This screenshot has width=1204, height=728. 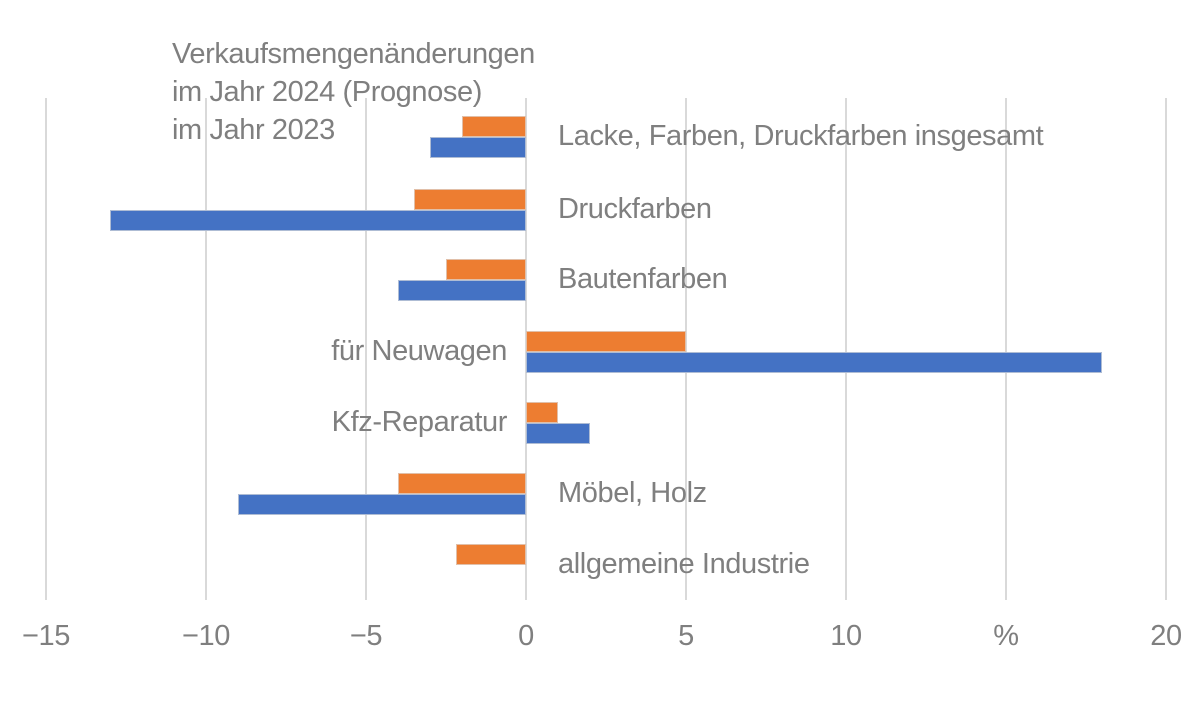 What do you see at coordinates (1166, 636) in the screenshot?
I see `x-axis-tick-label: 20` at bounding box center [1166, 636].